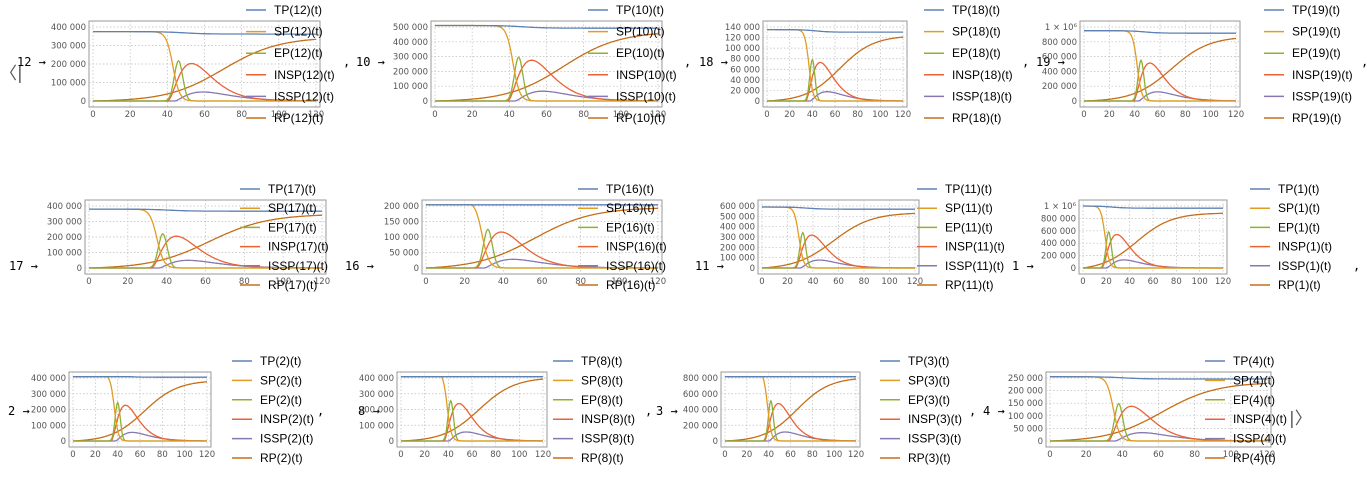  What do you see at coordinates (280, 361) in the screenshot?
I see `legend-entry: TP(2)(t)` at bounding box center [280, 361].